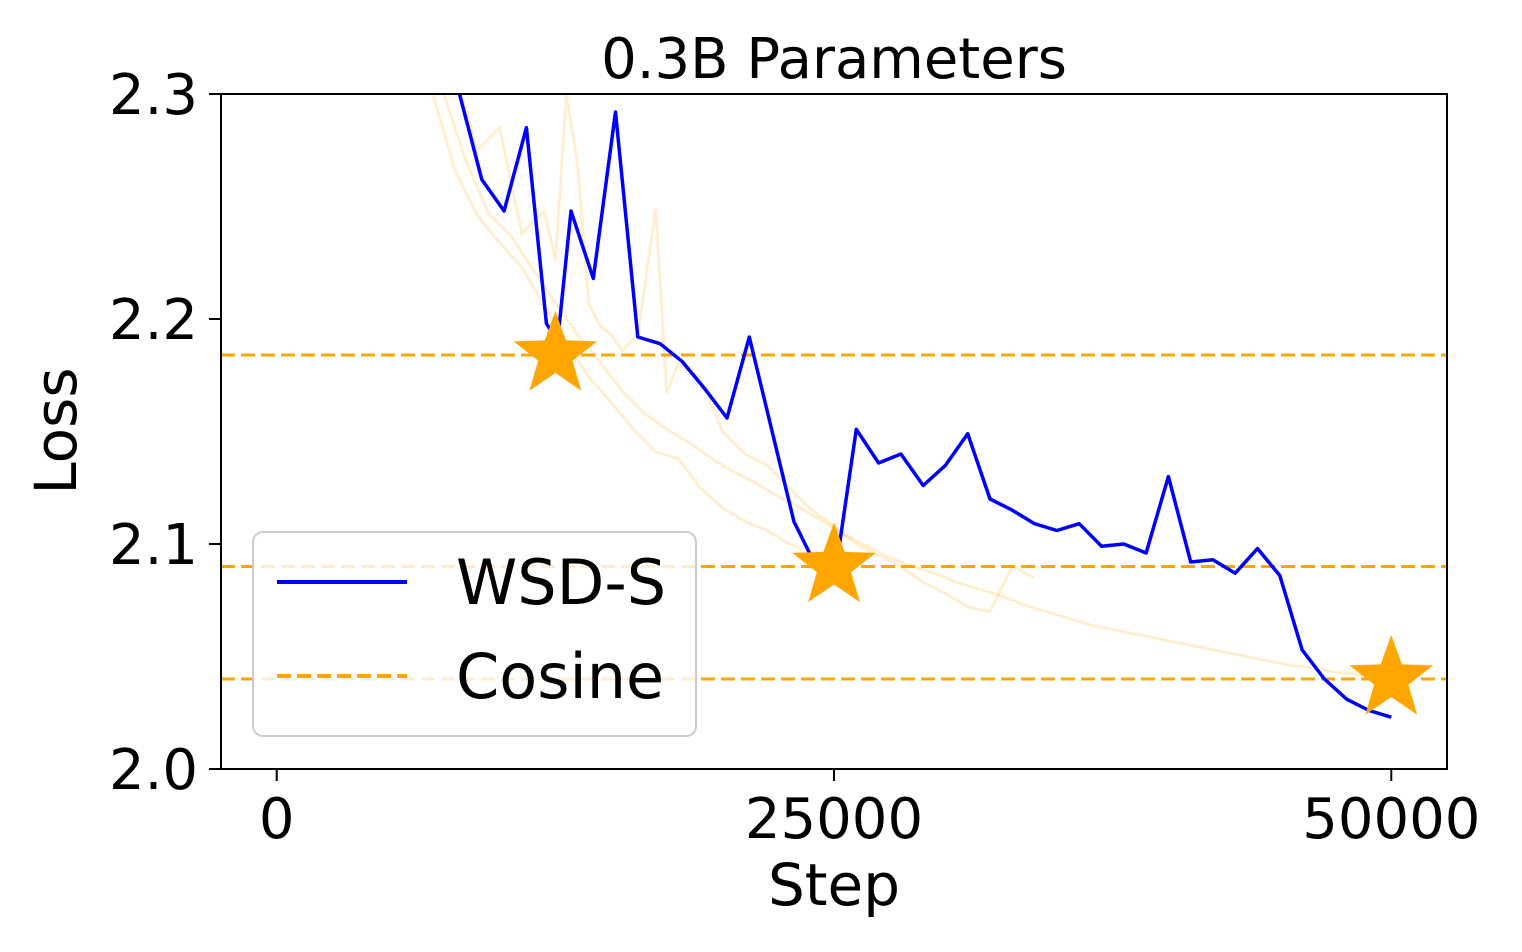  What do you see at coordinates (834, 885) in the screenshot?
I see `x-axis-title: Step` at bounding box center [834, 885].